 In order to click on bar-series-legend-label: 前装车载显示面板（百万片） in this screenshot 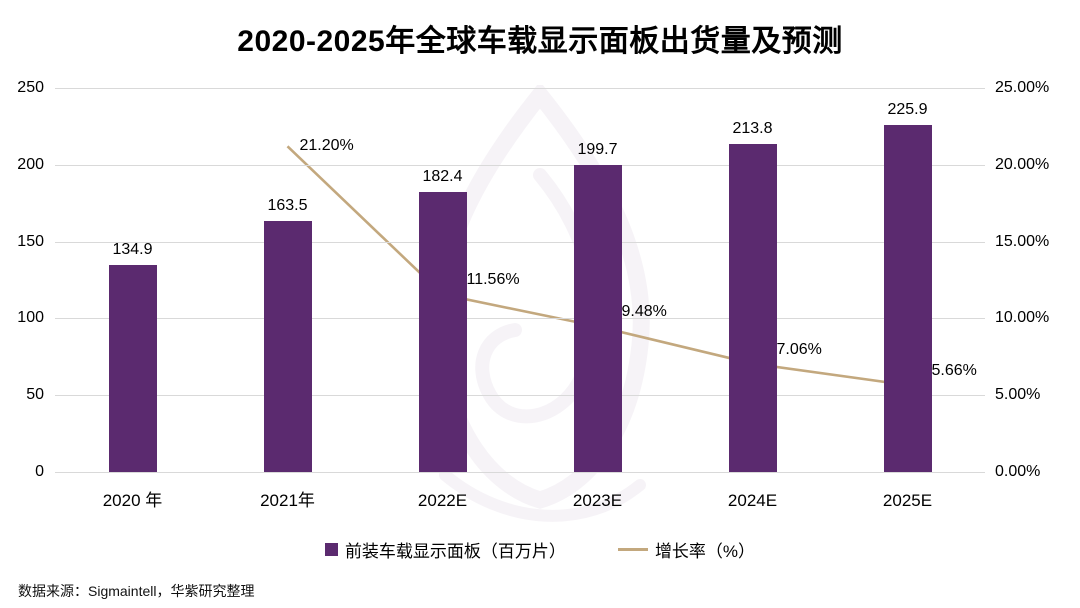, I will do `click(455, 551)`.